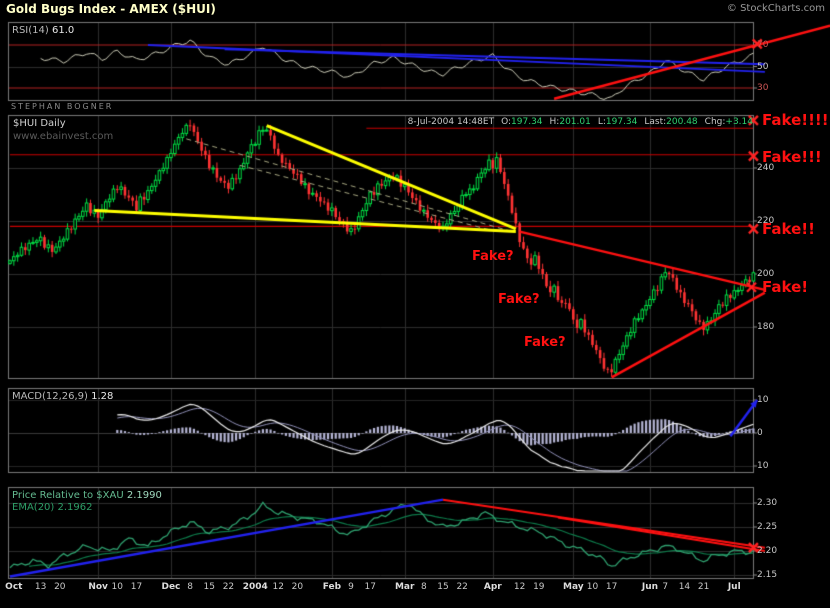 This screenshot has width=830, height=608. I want to click on quote-date: 8-Jul-2004 14:48ET, so click(451, 122).